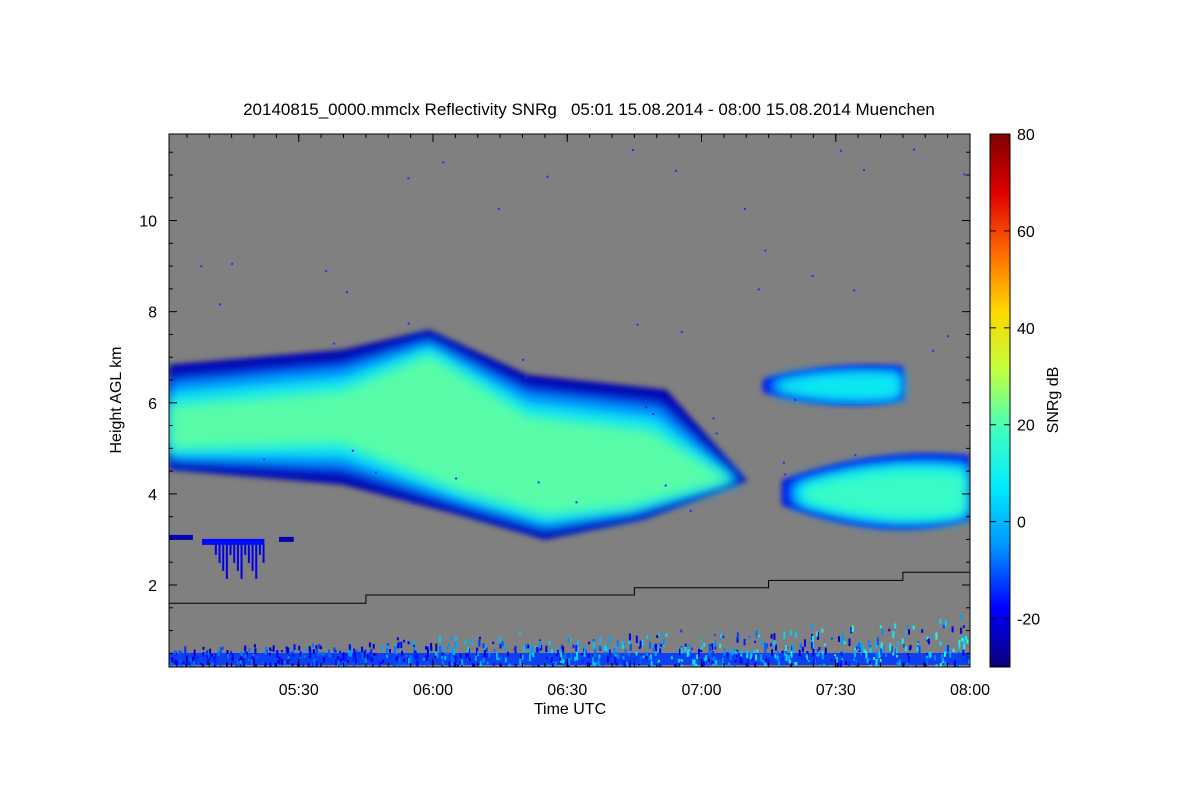  Describe the element at coordinates (701, 690) in the screenshot. I see `x-tick-label: 07:00` at that location.